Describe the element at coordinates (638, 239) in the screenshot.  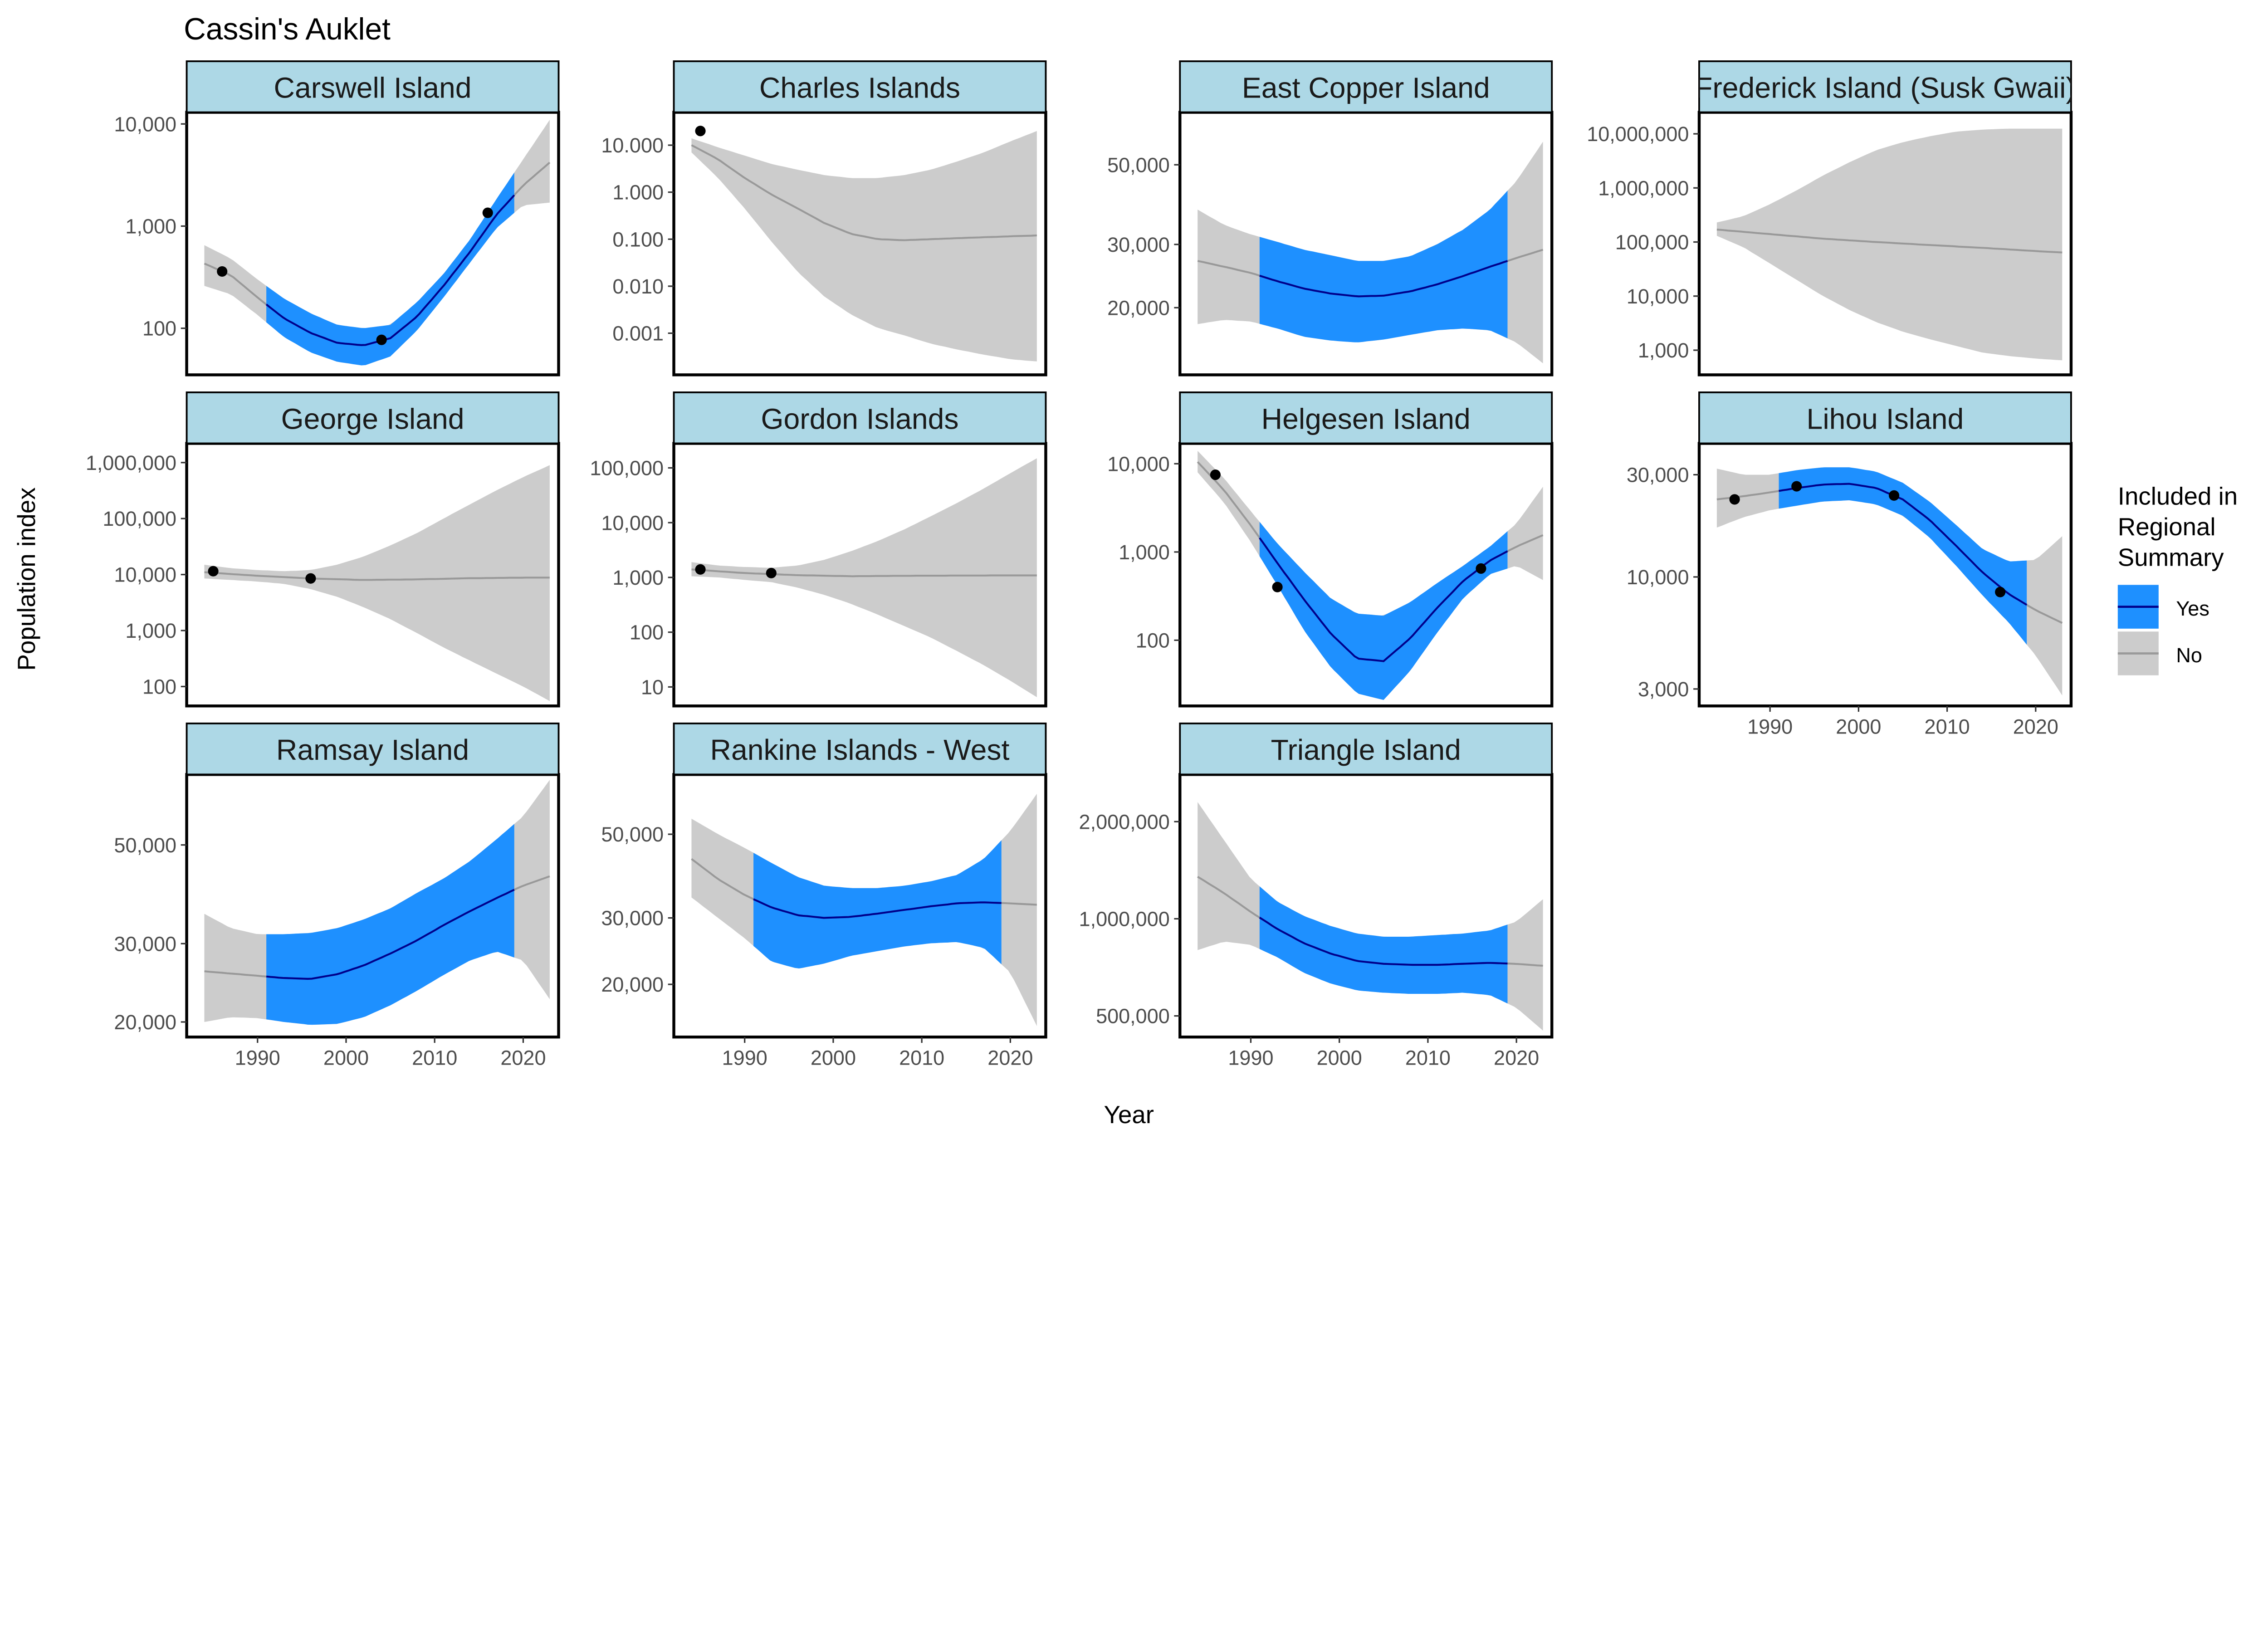
I see `y-tick-label: 0.100` at that location.